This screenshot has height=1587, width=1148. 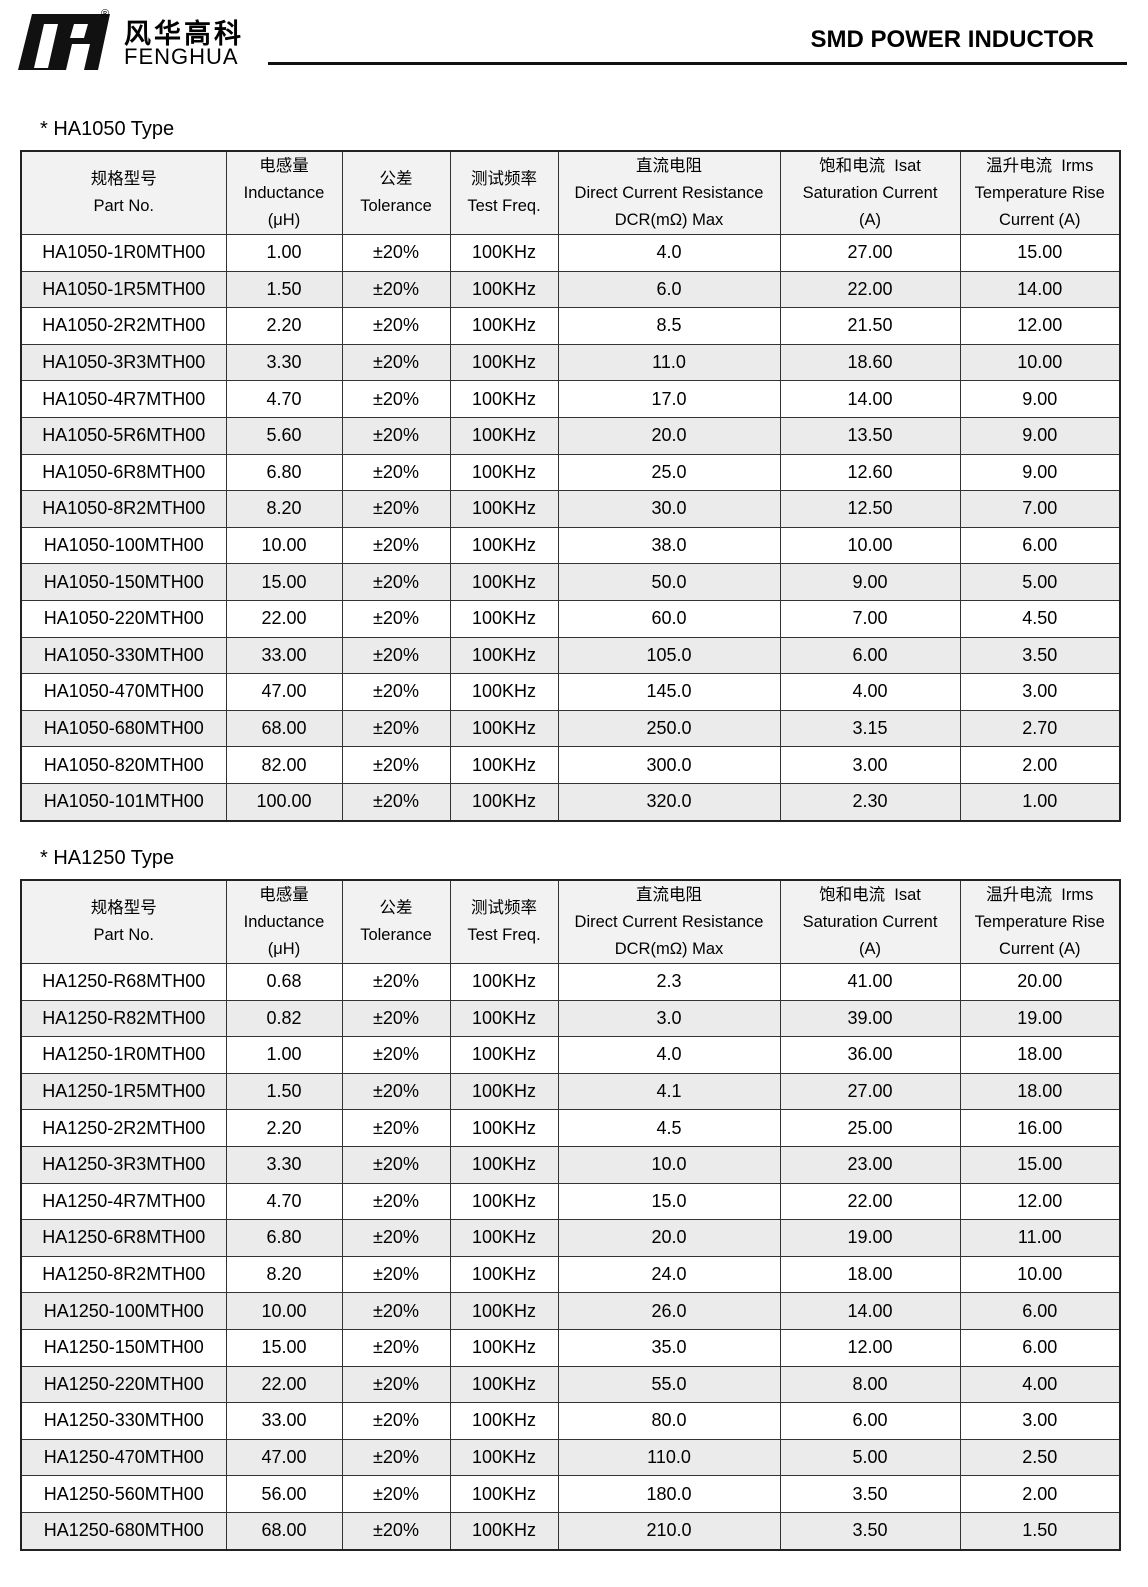 I want to click on cell: 250.0, so click(x=669, y=728).